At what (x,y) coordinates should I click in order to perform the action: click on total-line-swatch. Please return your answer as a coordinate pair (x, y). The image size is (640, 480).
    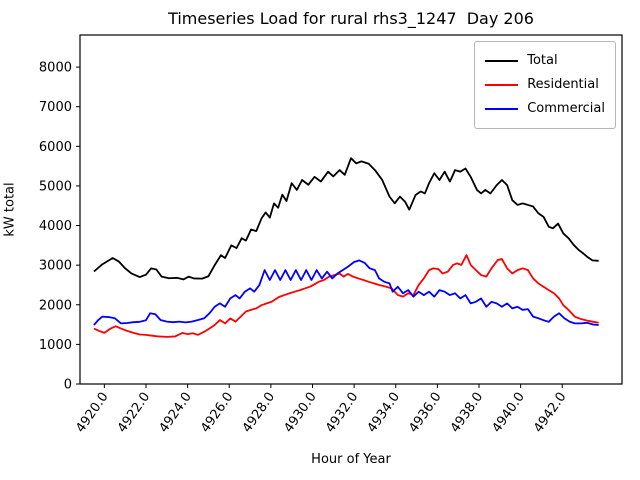
    Looking at the image, I should click on (502, 61).